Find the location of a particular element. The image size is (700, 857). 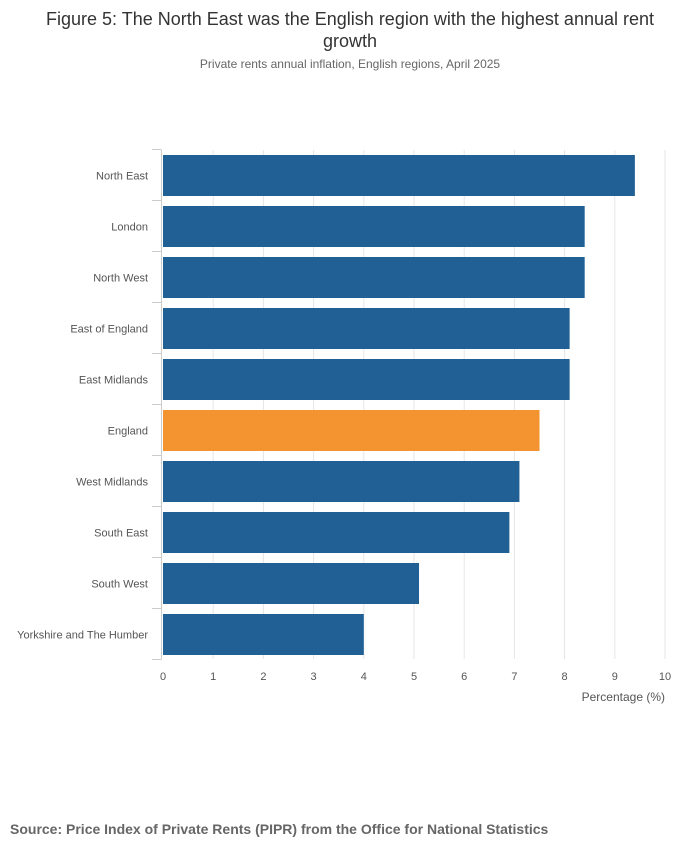

category-label: South East is located at coordinates (121, 534).